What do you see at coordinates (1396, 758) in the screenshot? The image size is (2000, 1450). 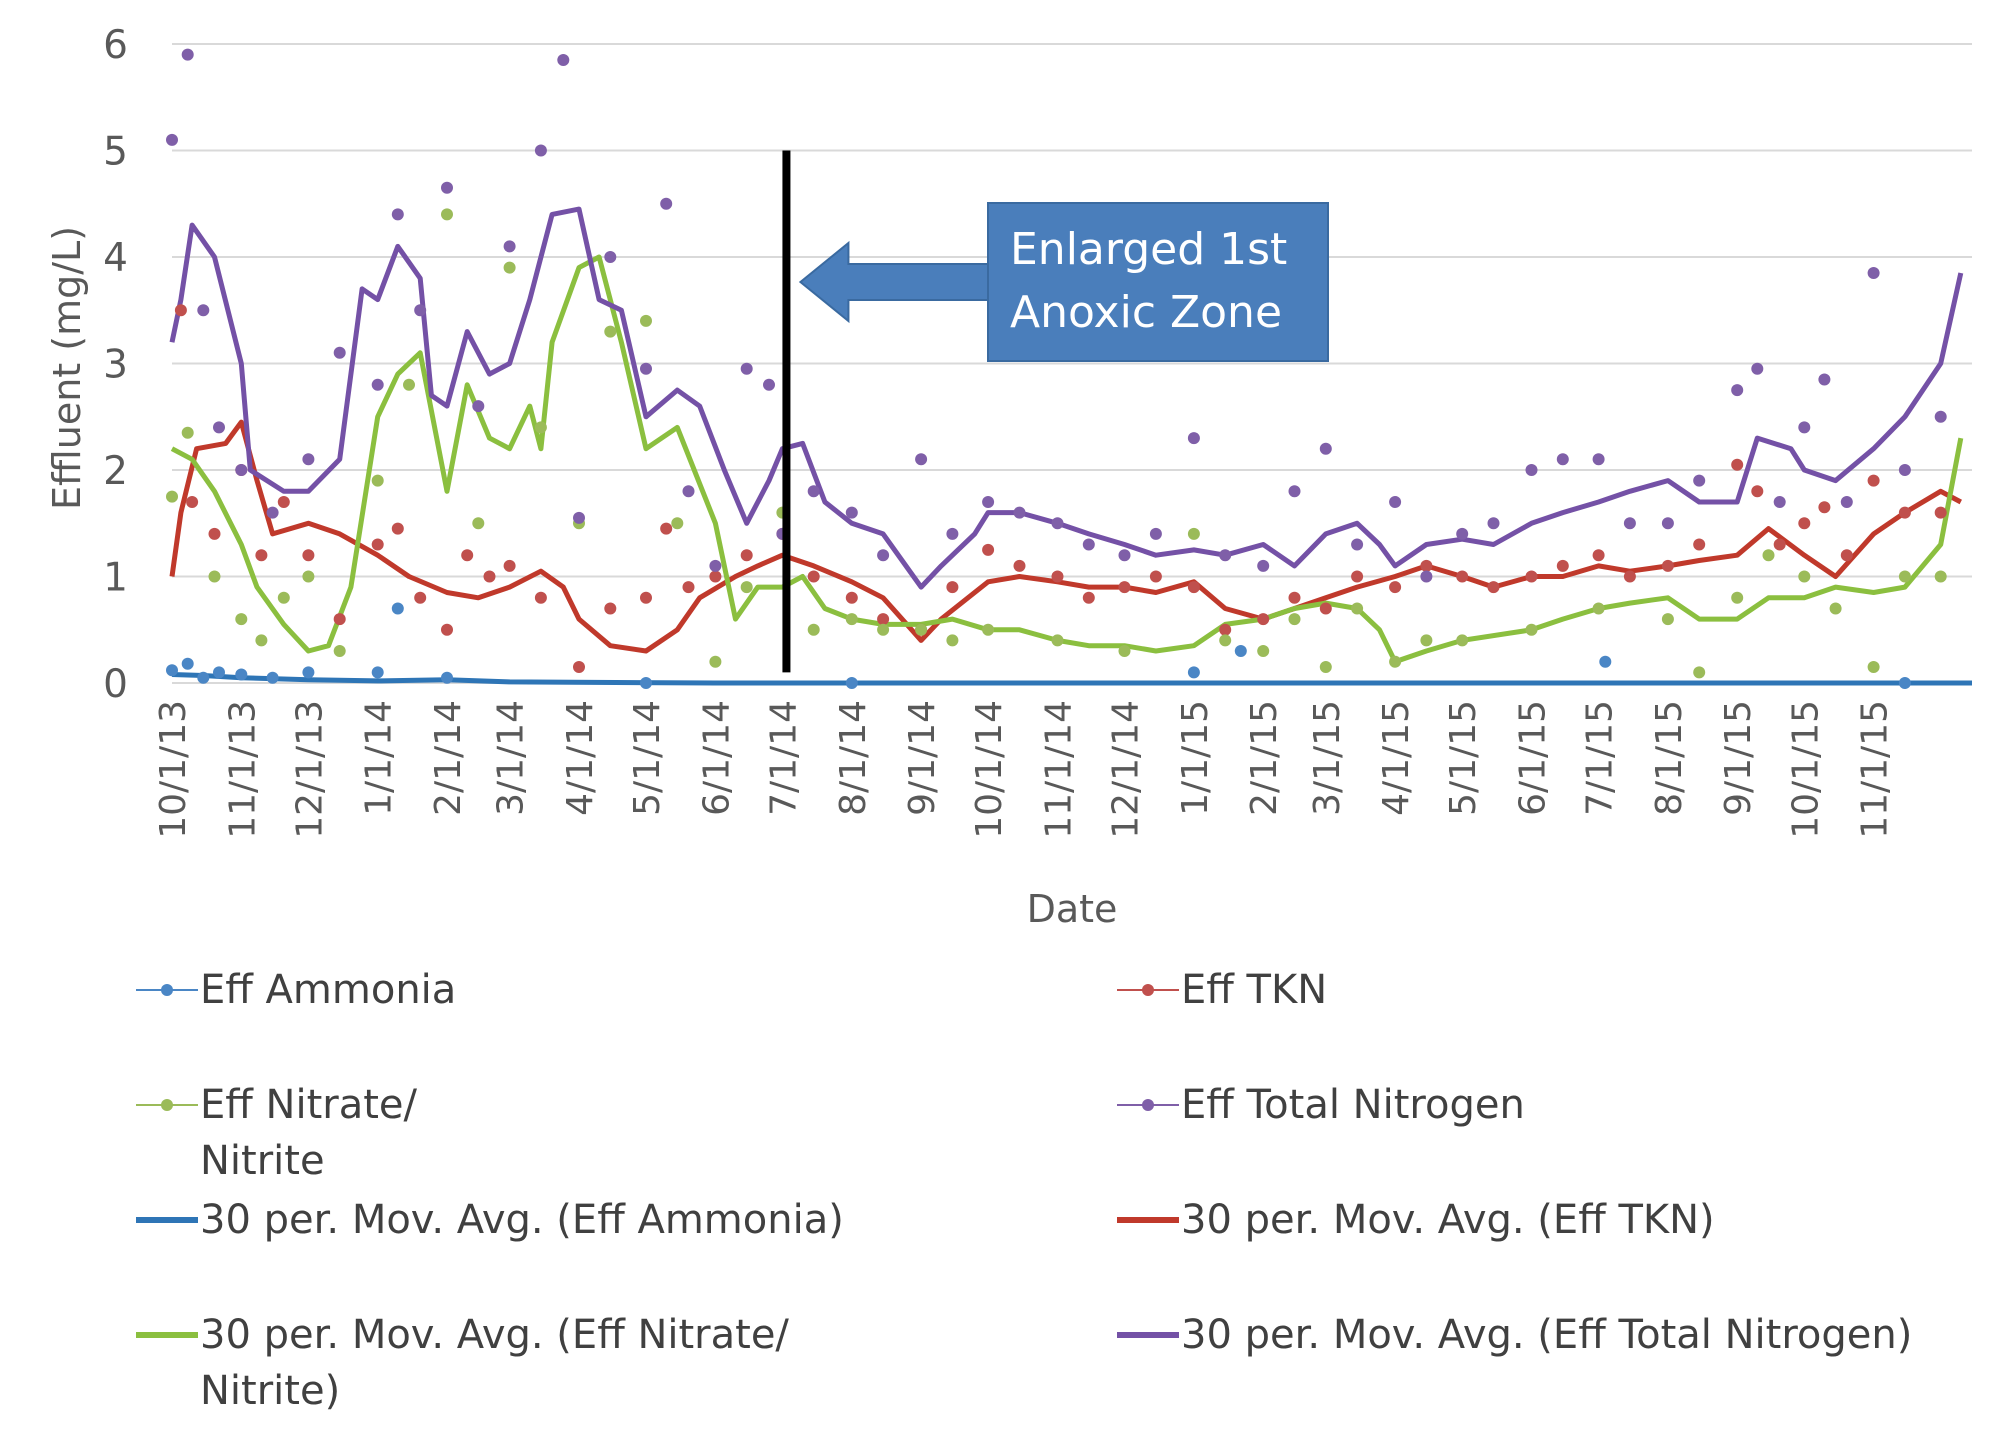 I see `x-tick-label: 4/1/15` at bounding box center [1396, 758].